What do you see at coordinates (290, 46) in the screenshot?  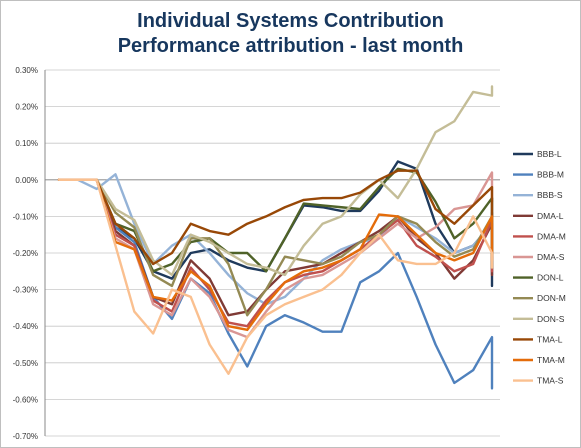 I see `chart-subtitle: Performance attribution - last month` at bounding box center [290, 46].